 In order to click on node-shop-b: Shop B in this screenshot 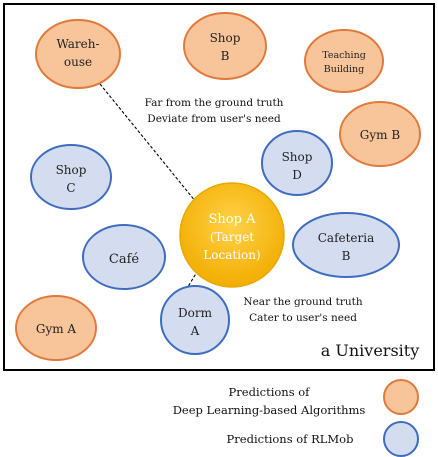, I will do `click(225, 46)`.